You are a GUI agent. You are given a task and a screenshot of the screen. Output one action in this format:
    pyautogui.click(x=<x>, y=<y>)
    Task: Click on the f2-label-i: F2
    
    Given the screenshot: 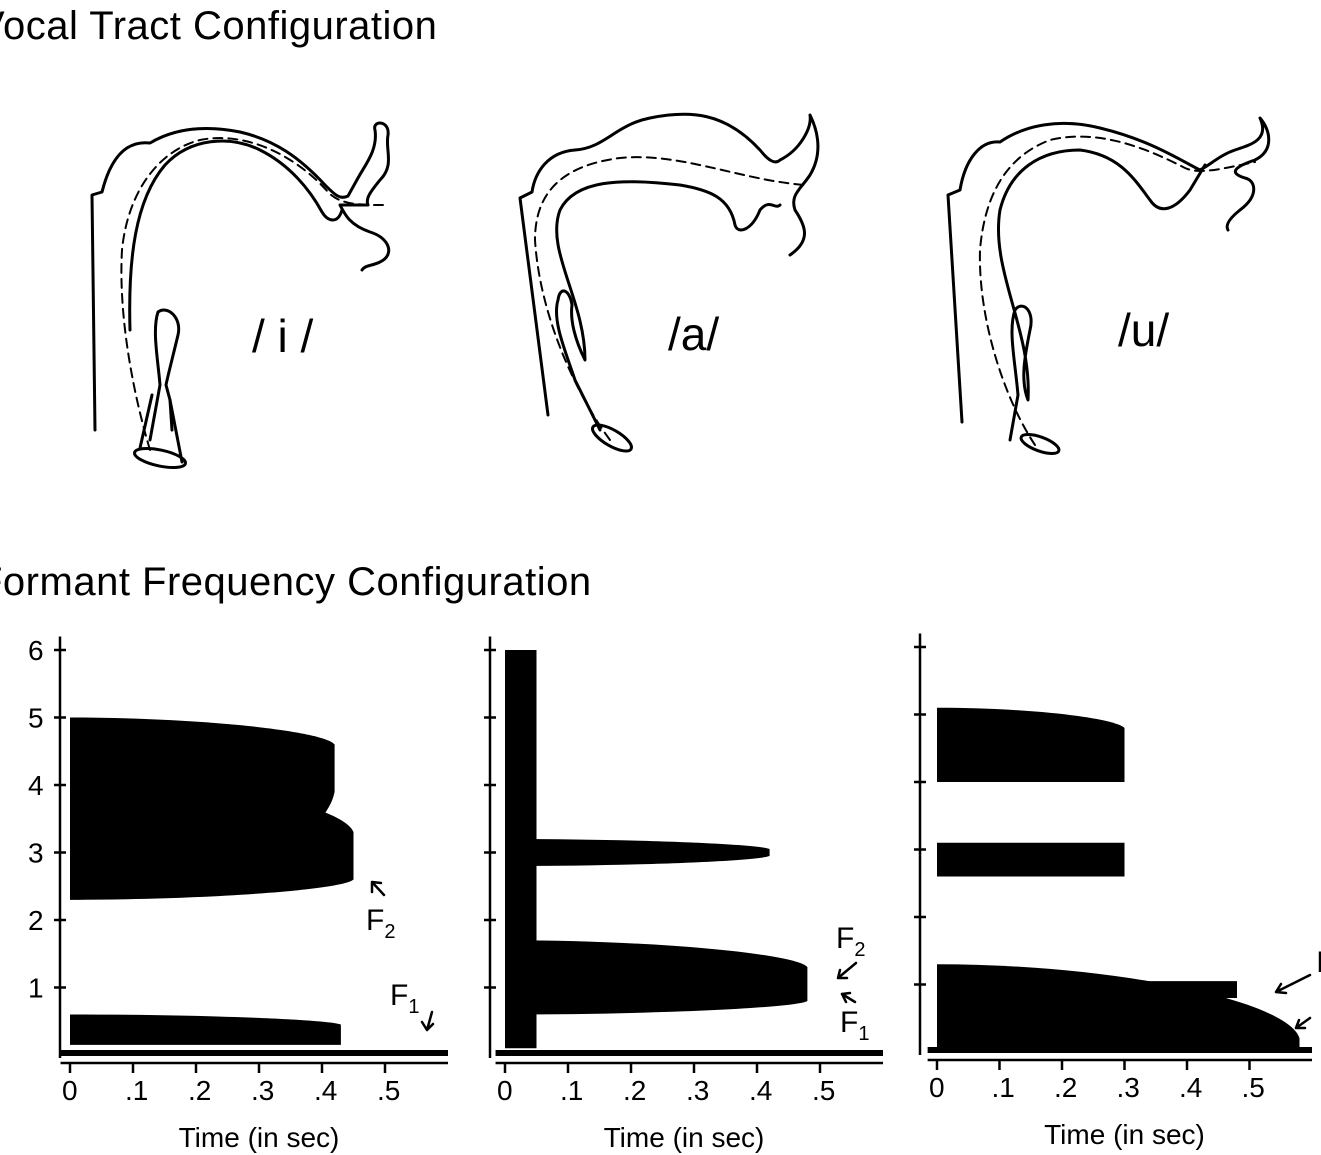 What is the action you would take?
    pyautogui.click(x=380, y=923)
    